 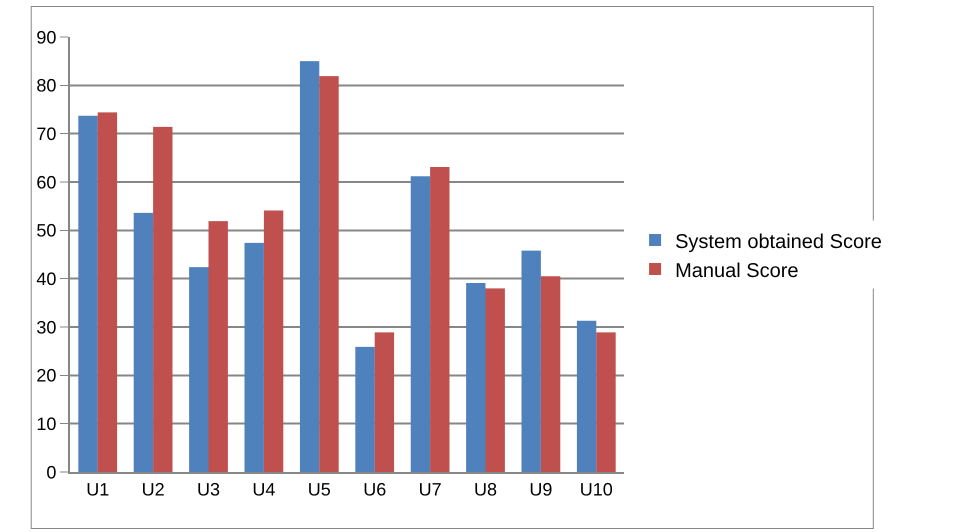 What do you see at coordinates (264, 490) in the screenshot?
I see `x-tick-label: U4` at bounding box center [264, 490].